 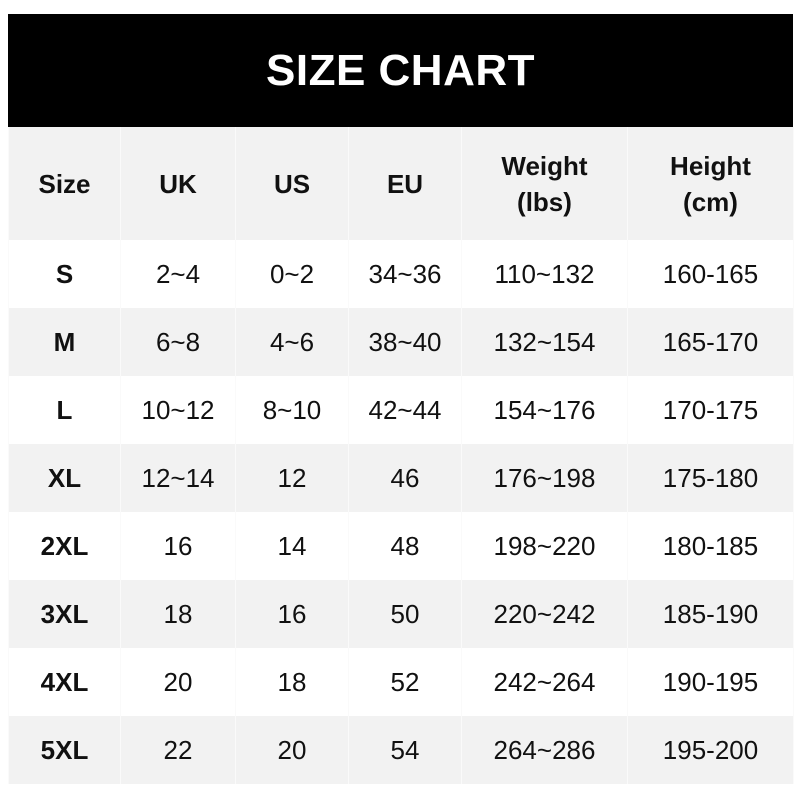 What do you see at coordinates (544, 183) in the screenshot?
I see `column-header-weight: Weight (lbs)` at bounding box center [544, 183].